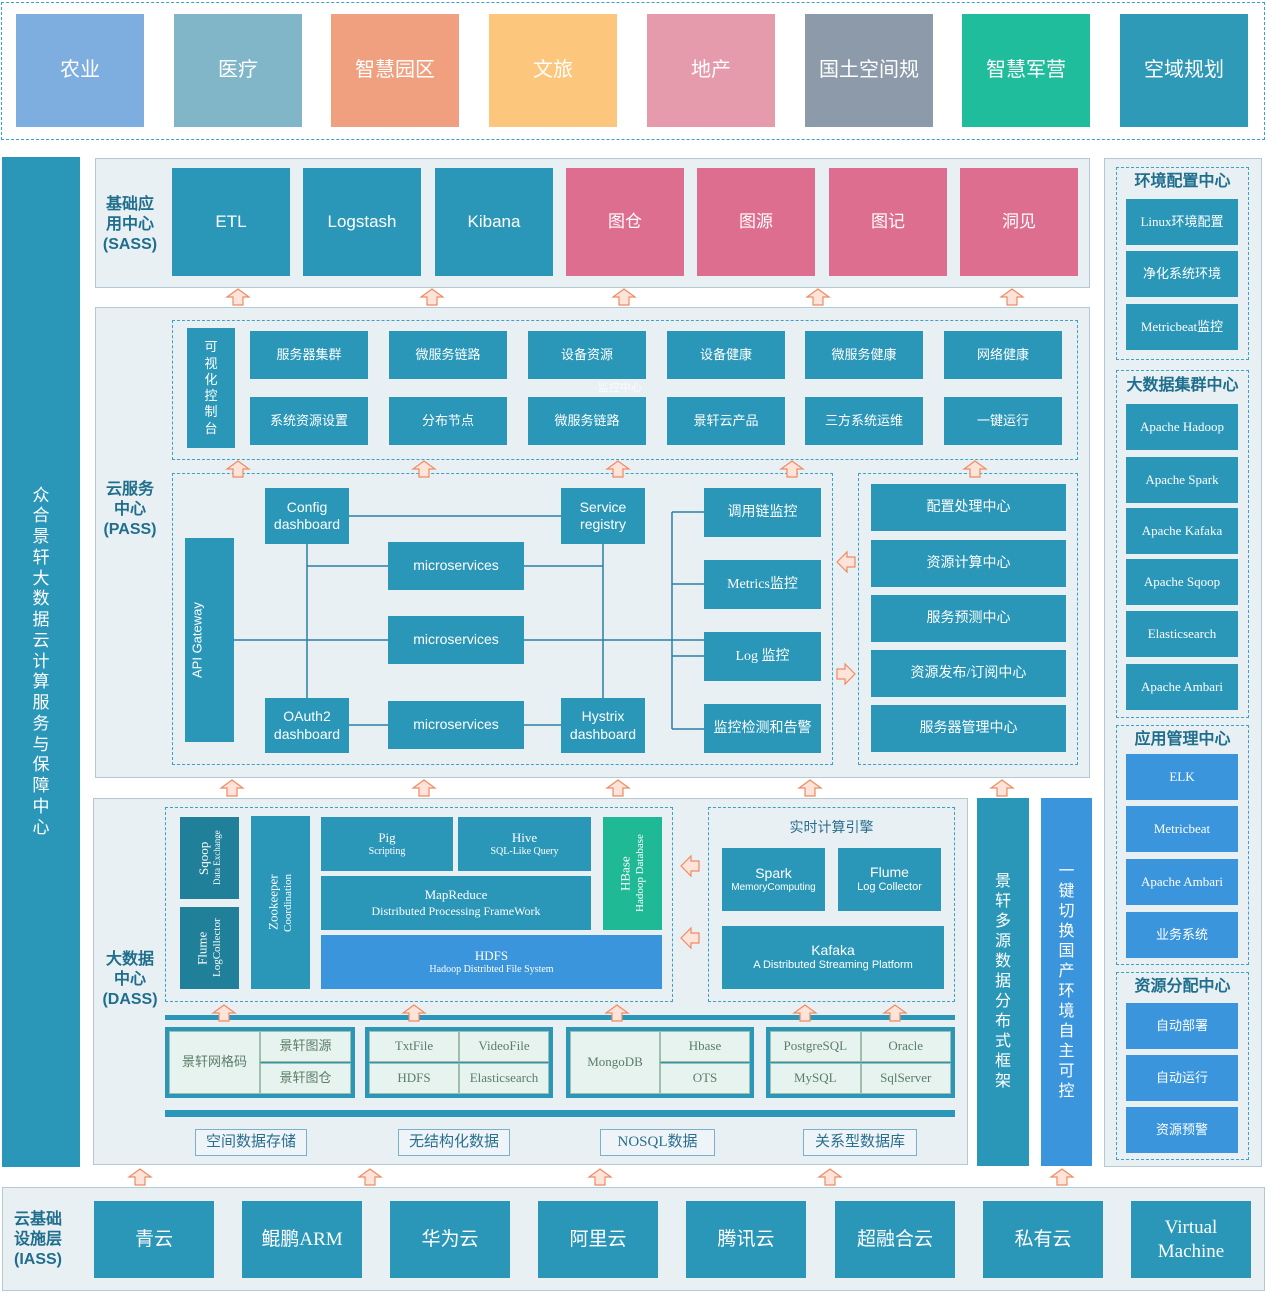  Describe the element at coordinates (130, 979) in the screenshot. I see `dass-label-text: 大数据中心(DASS)` at that location.